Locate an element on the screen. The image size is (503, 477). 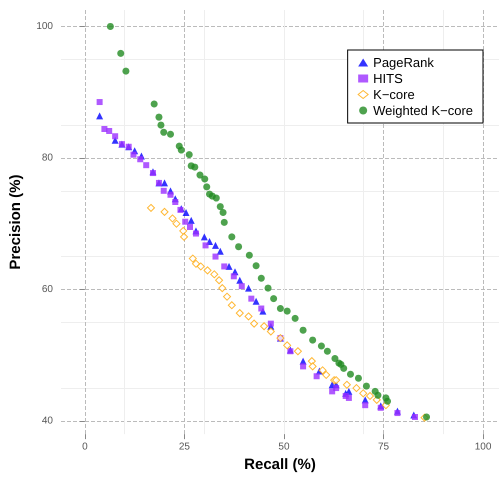
x-tick-label: 0 is located at coordinates (85, 447).